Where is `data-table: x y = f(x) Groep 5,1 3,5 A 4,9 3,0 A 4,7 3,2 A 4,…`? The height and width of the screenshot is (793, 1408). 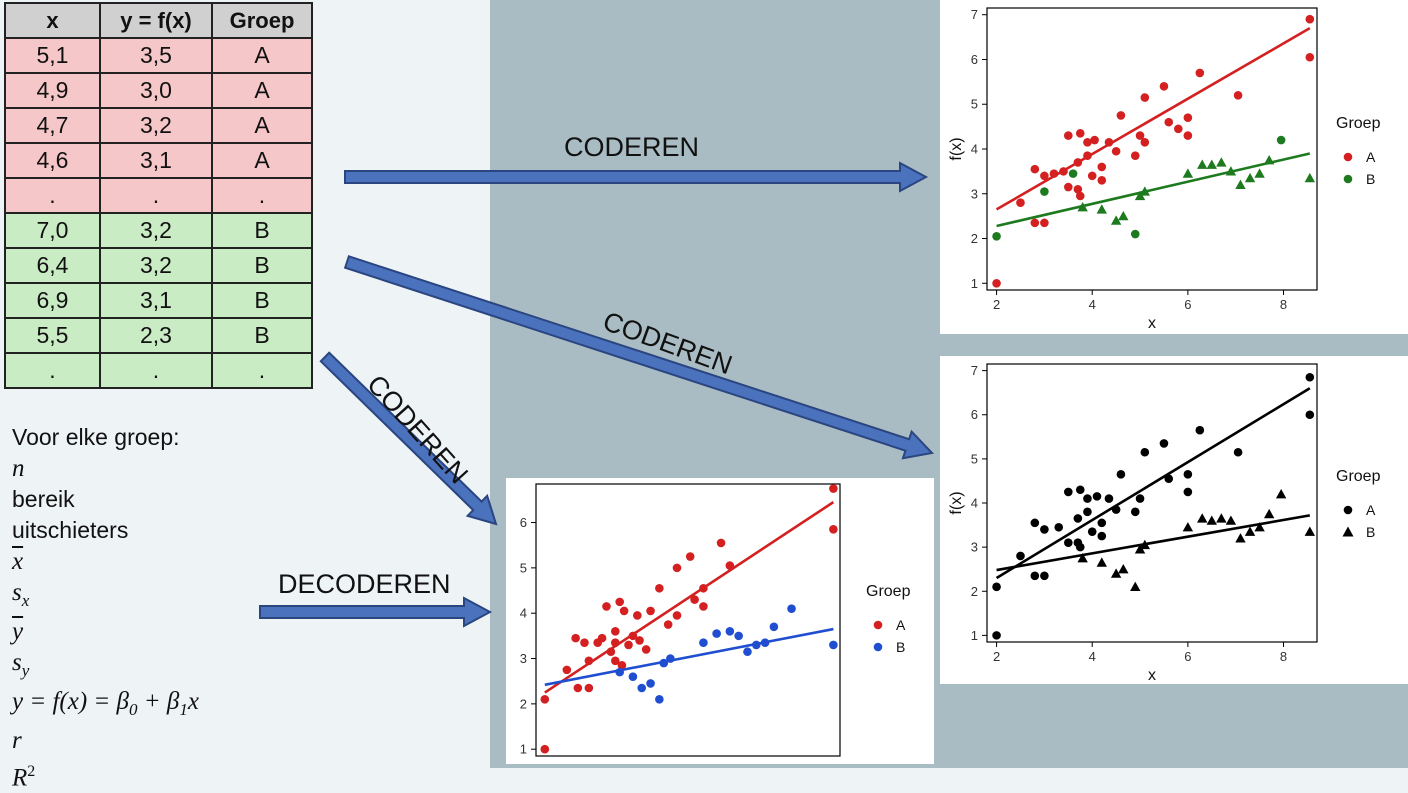
data-table: x y = f(x) Groep 5,1 3,5 A 4,9 3,0 A 4,7 3,2 A 4,… is located at coordinates (158, 195).